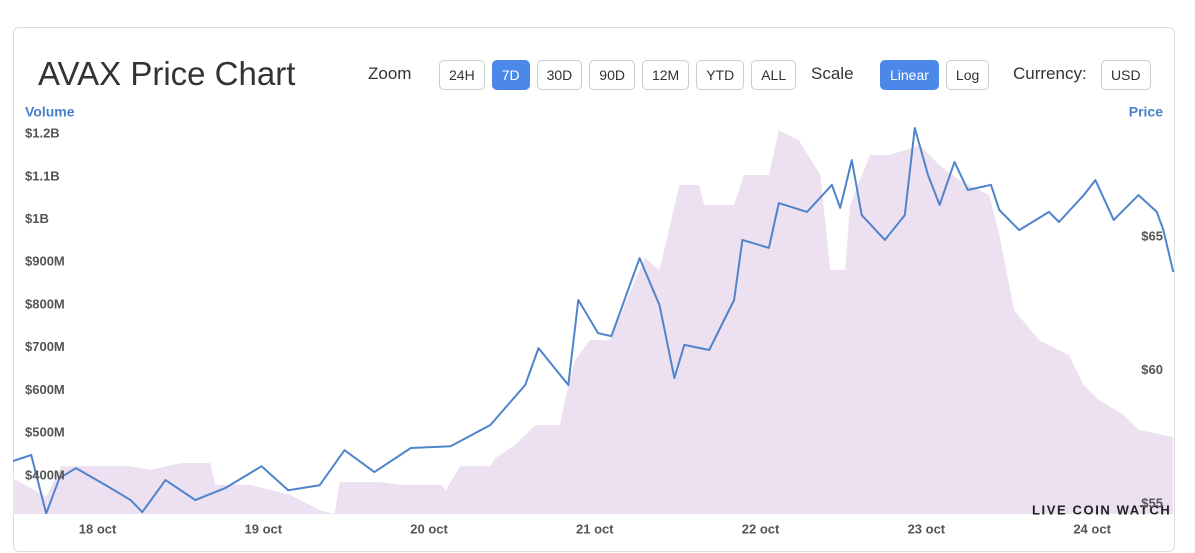 The height and width of the screenshot is (553, 1195). Describe the element at coordinates (462, 75) in the screenshot. I see `zoom-button: 24H` at that location.